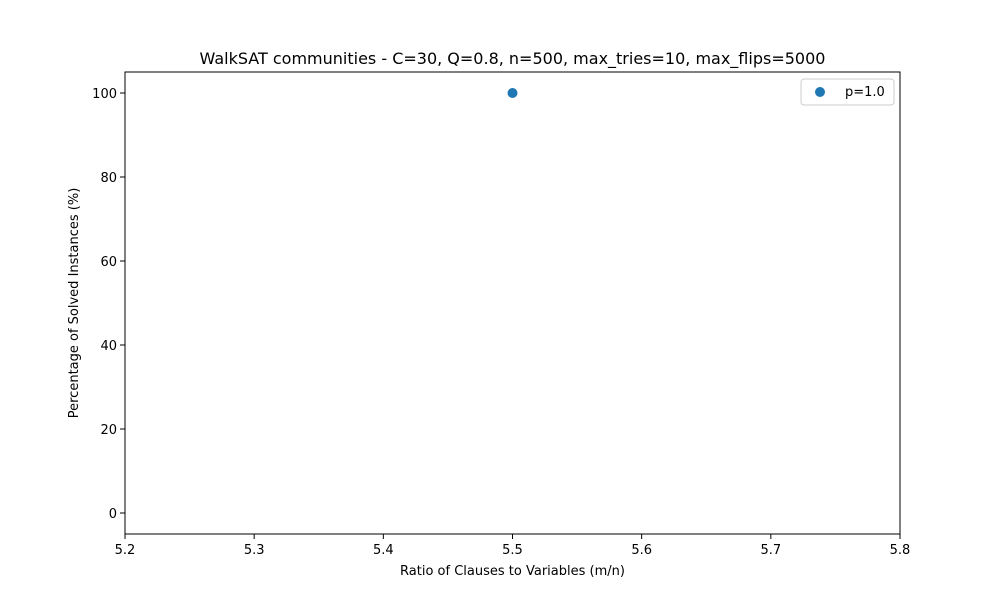 The height and width of the screenshot is (600, 1000). I want to click on x-tick-label: 5.7, so click(770, 550).